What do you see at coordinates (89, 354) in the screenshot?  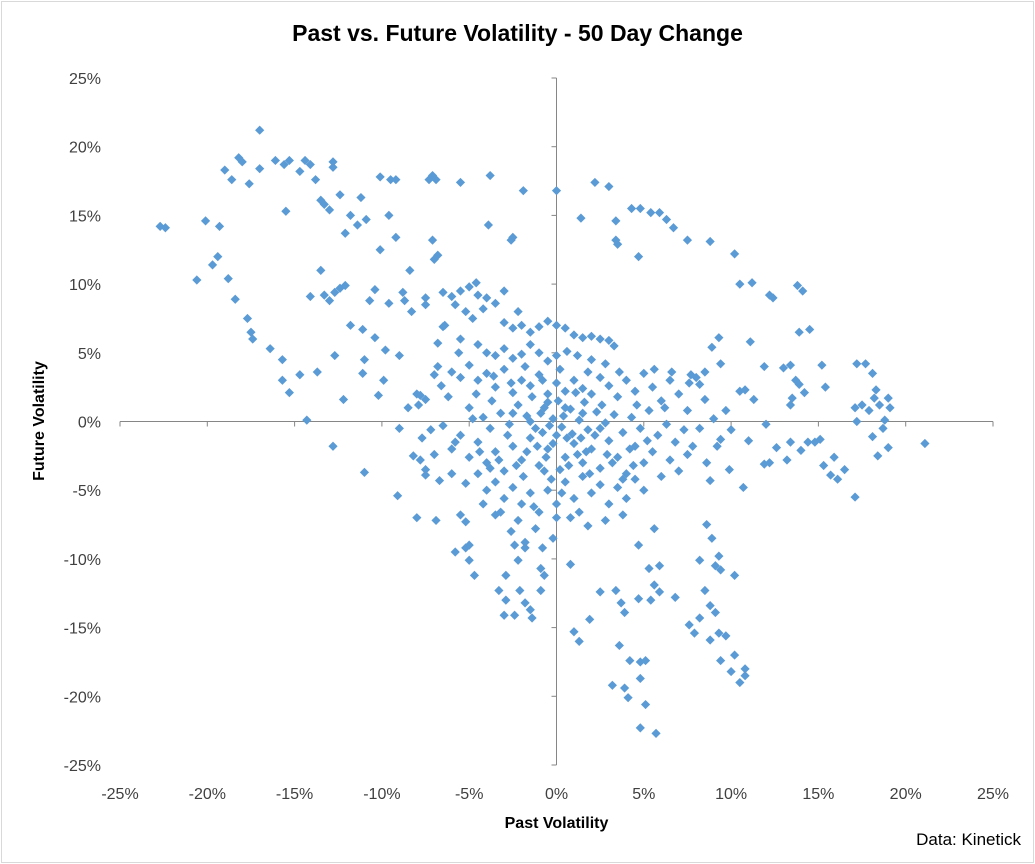 I see `y-tick-label: 5%` at bounding box center [89, 354].